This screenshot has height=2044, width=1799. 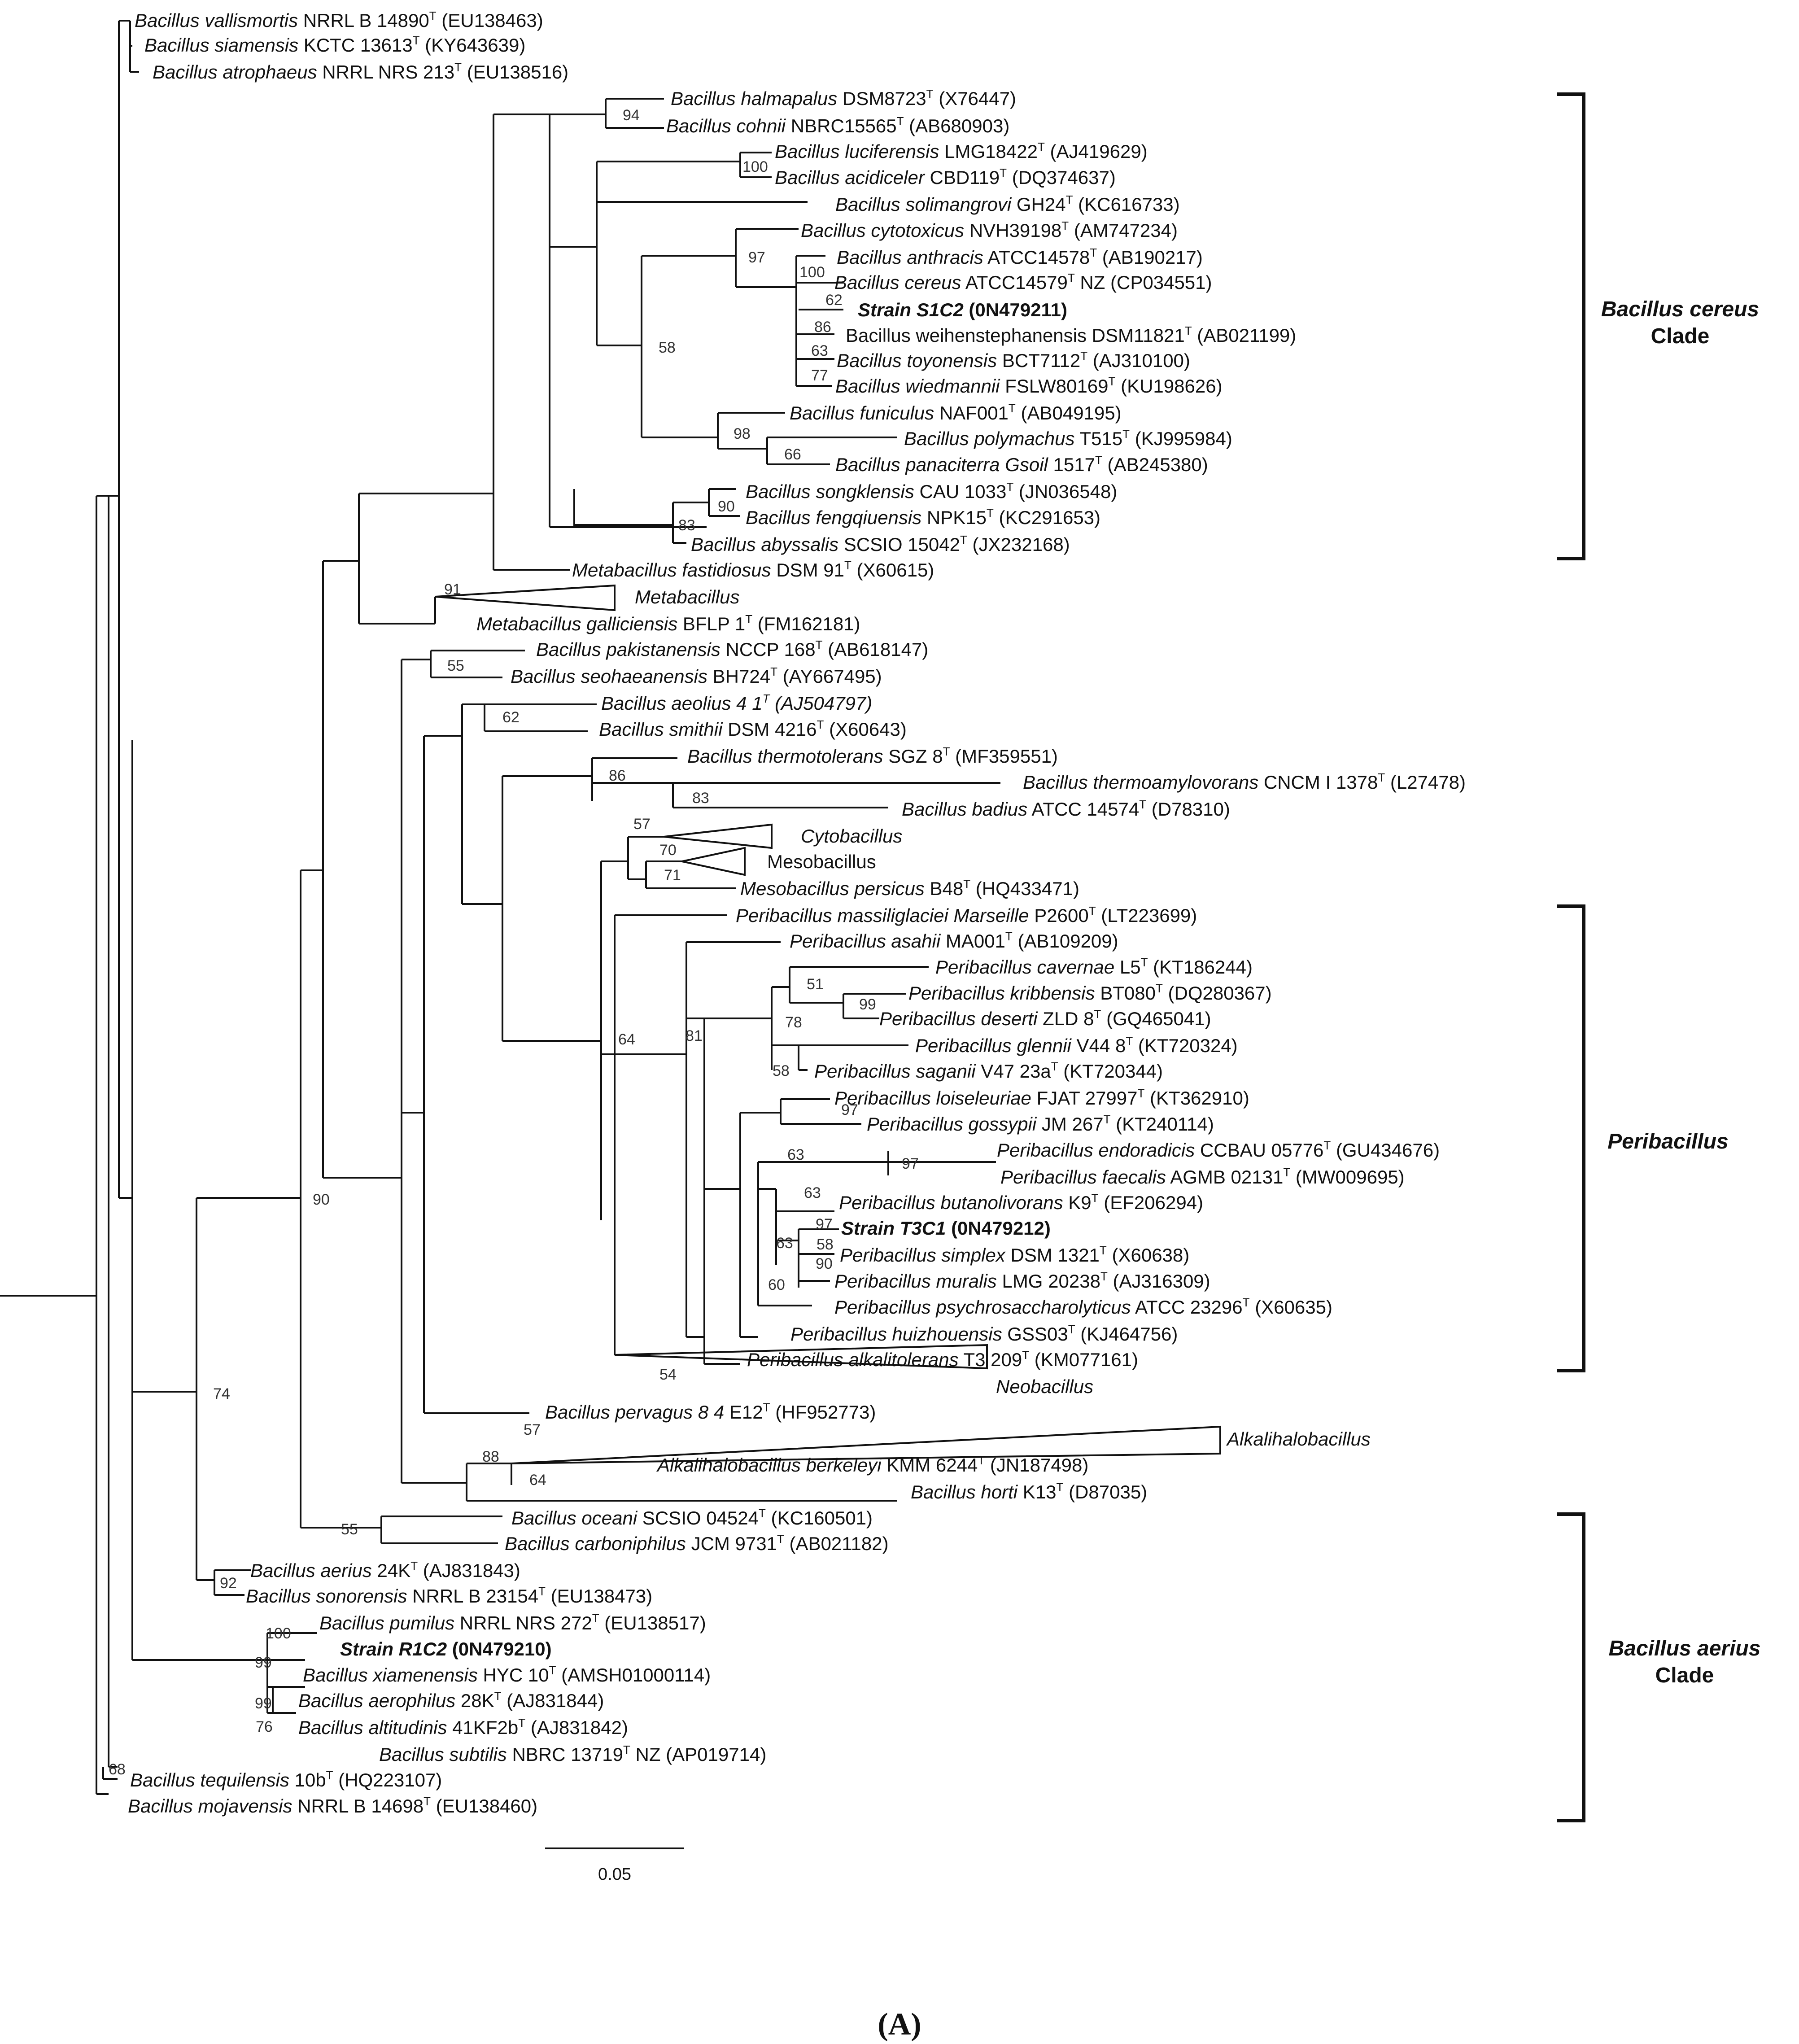 What do you see at coordinates (117, 1769) in the screenshot?
I see `bootstrap: 68` at bounding box center [117, 1769].